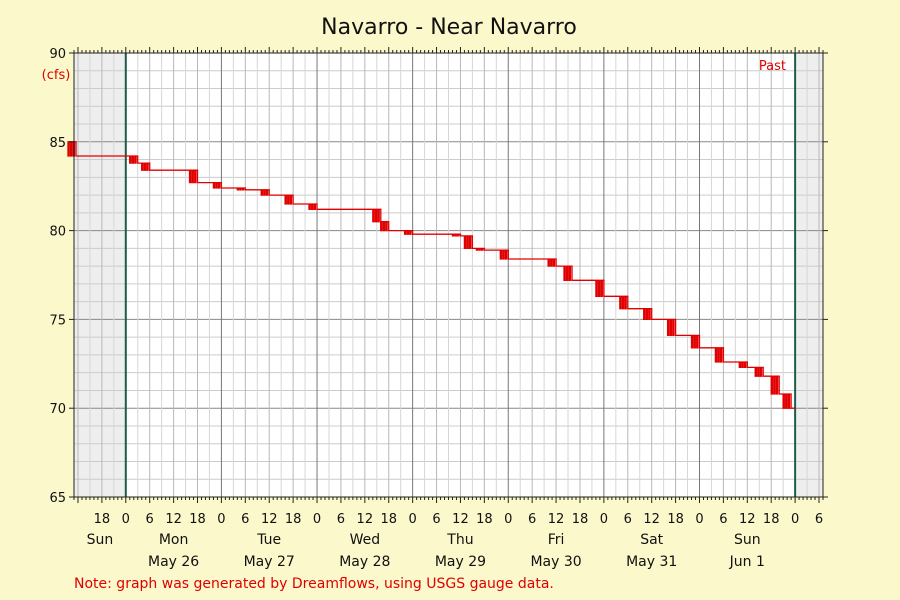 This screenshot has width=900, height=600. What do you see at coordinates (809, 275) in the screenshot?
I see `shaded-region-after` at bounding box center [809, 275].